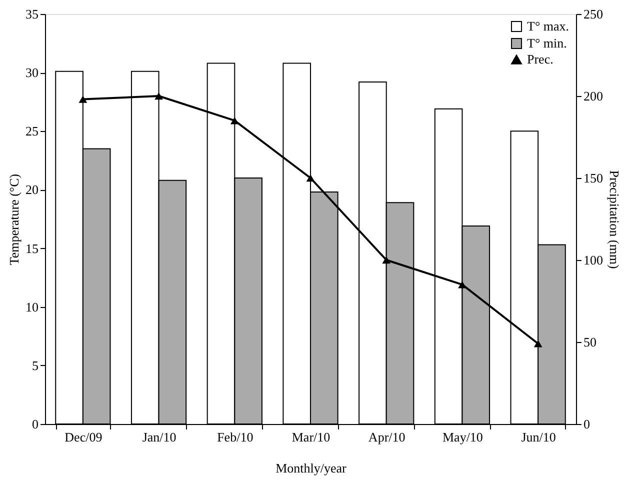 The image size is (628, 483). I want to click on y-tick-label: 25, so click(32, 131).